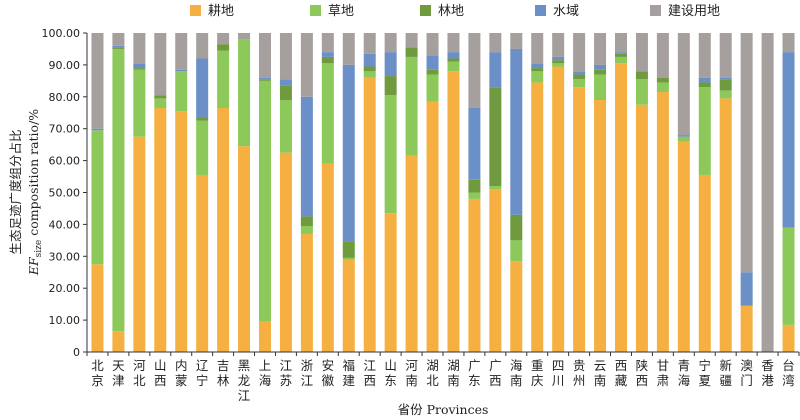 The height and width of the screenshot is (420, 800). What do you see at coordinates (621, 380) in the screenshot?
I see `x-tick-label: 藏` at bounding box center [621, 380].